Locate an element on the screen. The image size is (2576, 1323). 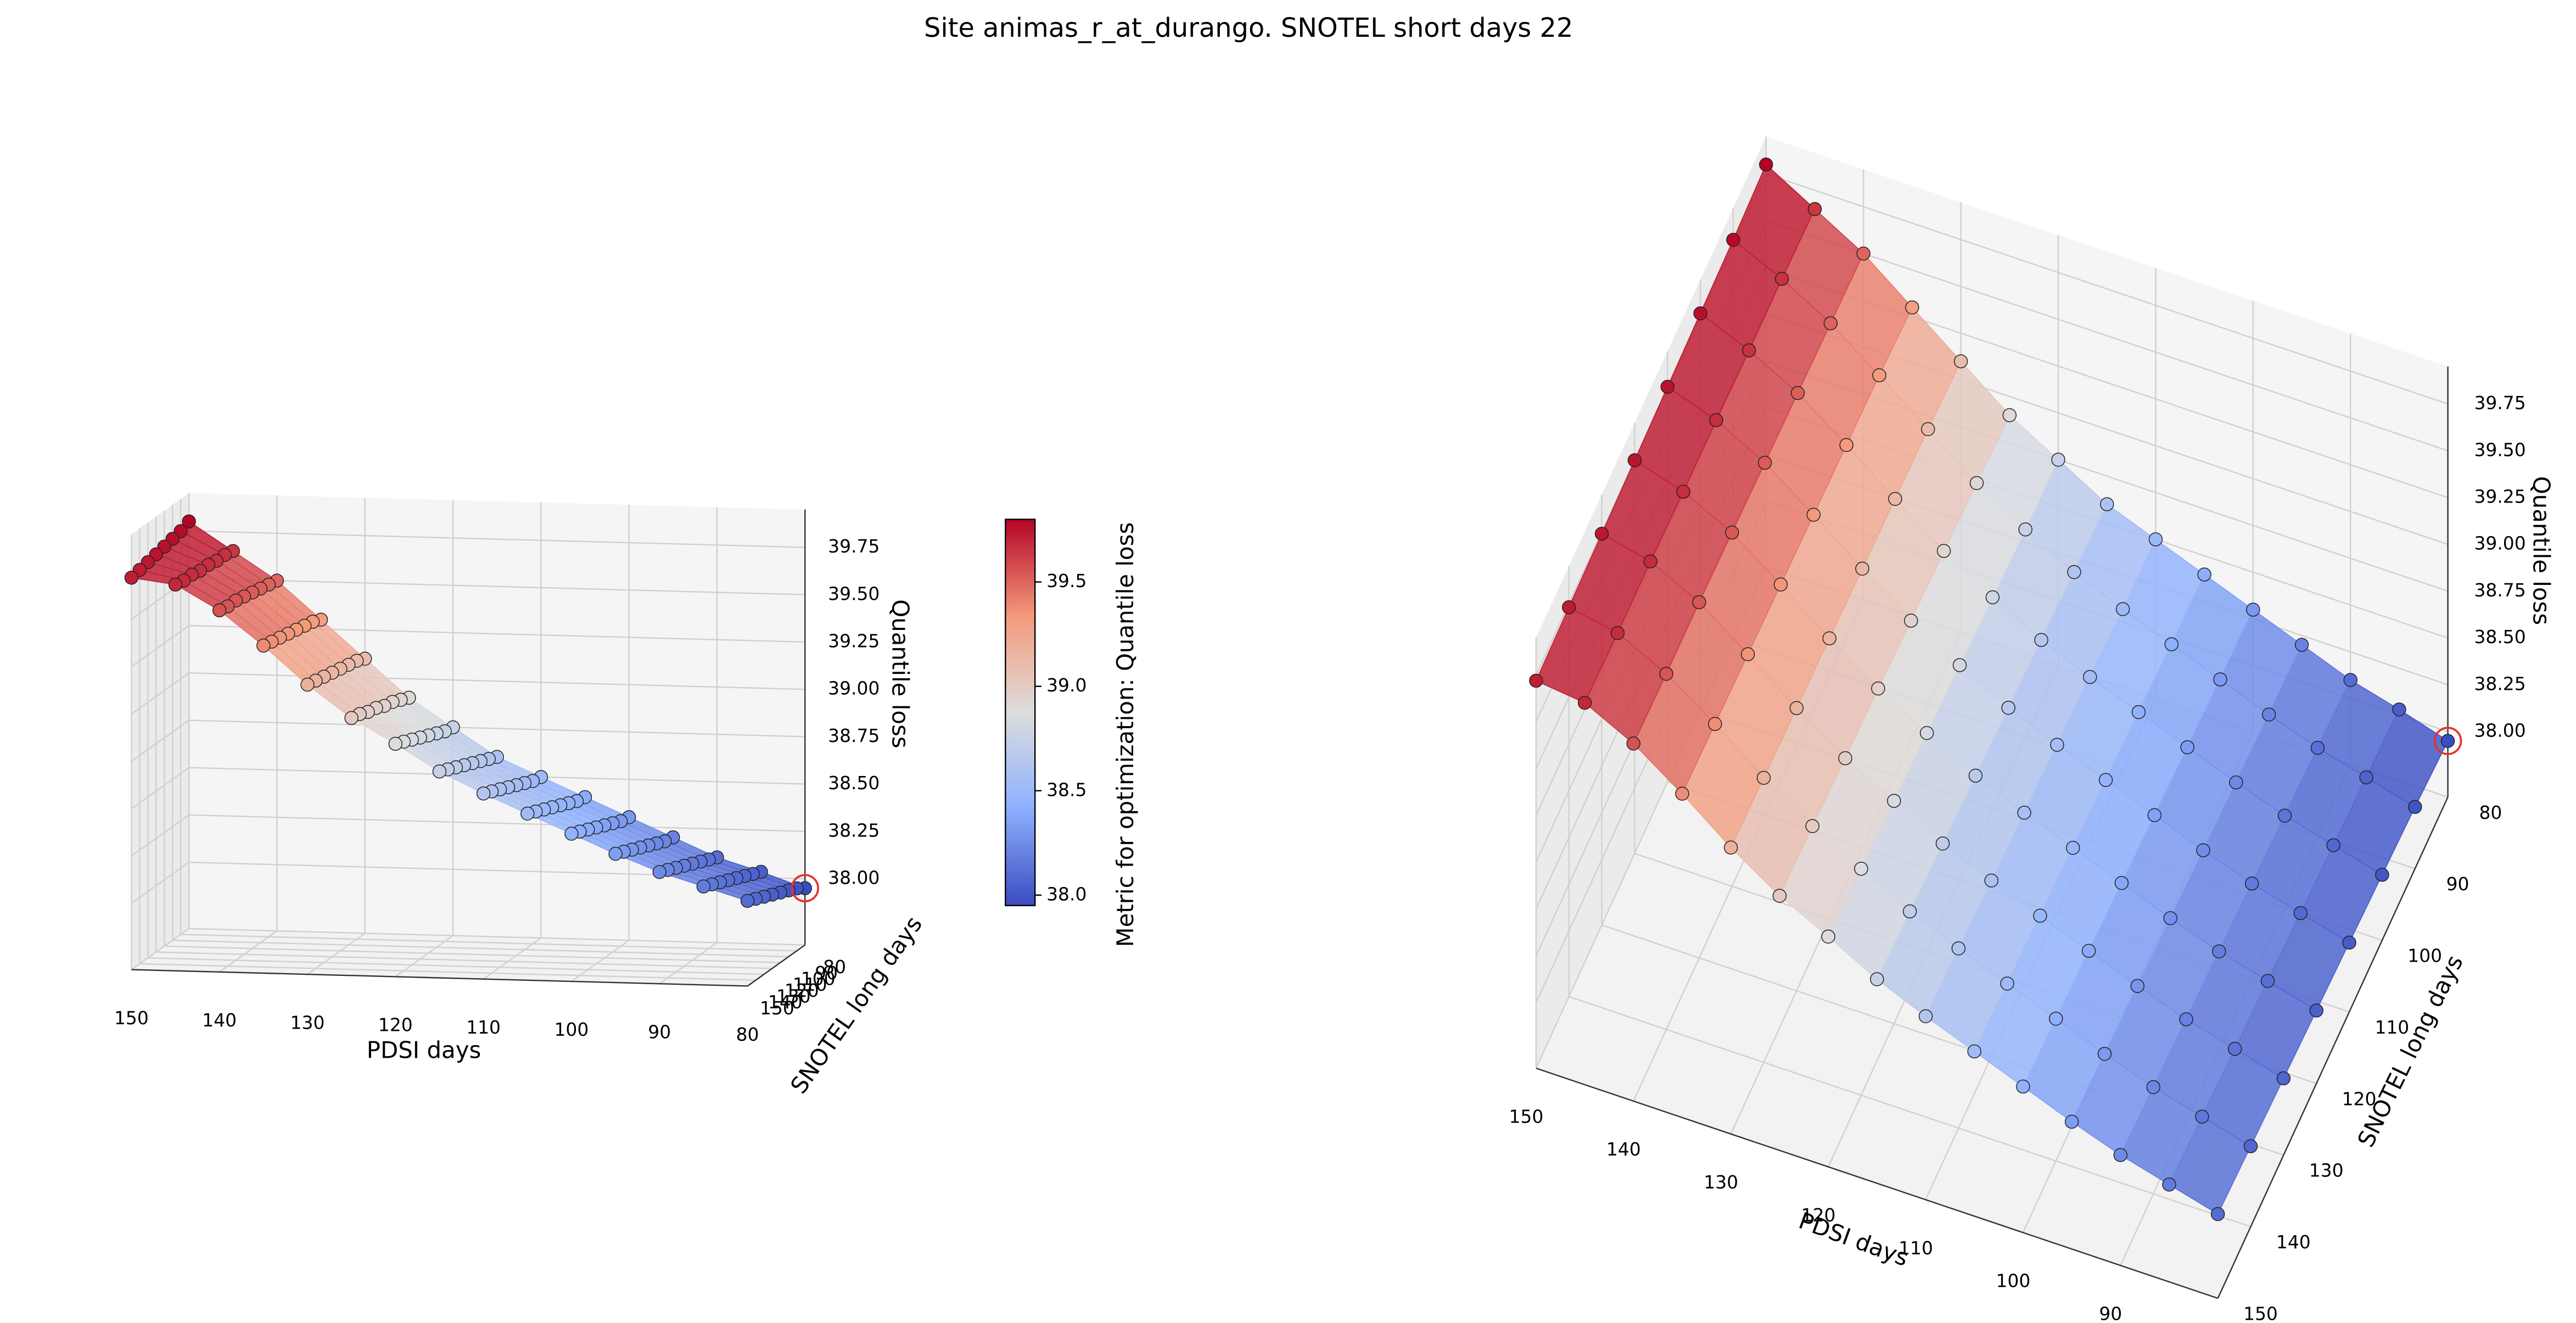
y-axis-label: SNOTEL long days is located at coordinates (2410, 1051).